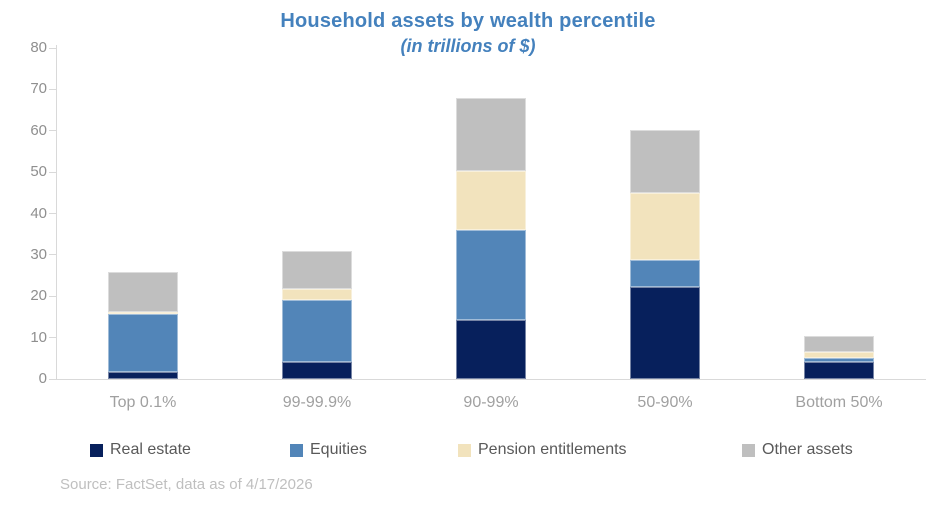 The width and height of the screenshot is (936, 507). What do you see at coordinates (552, 449) in the screenshot?
I see `legend-label: Pension entitlements` at bounding box center [552, 449].